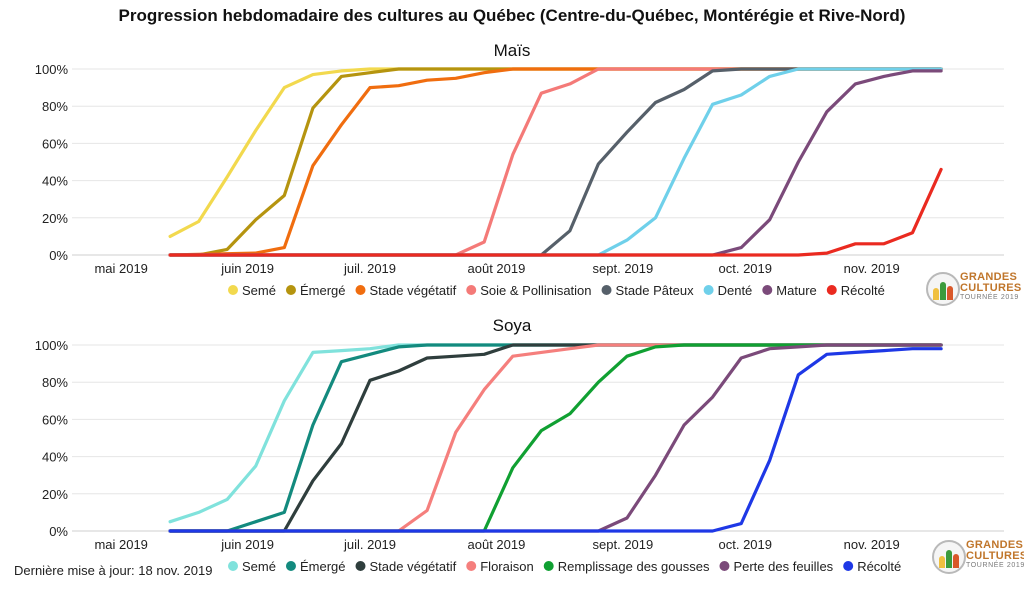  What do you see at coordinates (512, 50) in the screenshot?
I see `mais-title: Maïs` at bounding box center [512, 50].